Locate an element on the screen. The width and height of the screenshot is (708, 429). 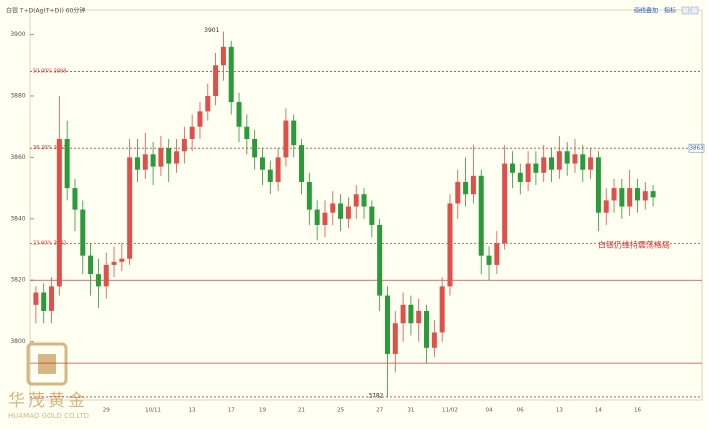
x-tick-label: 19 is located at coordinates (262, 411).